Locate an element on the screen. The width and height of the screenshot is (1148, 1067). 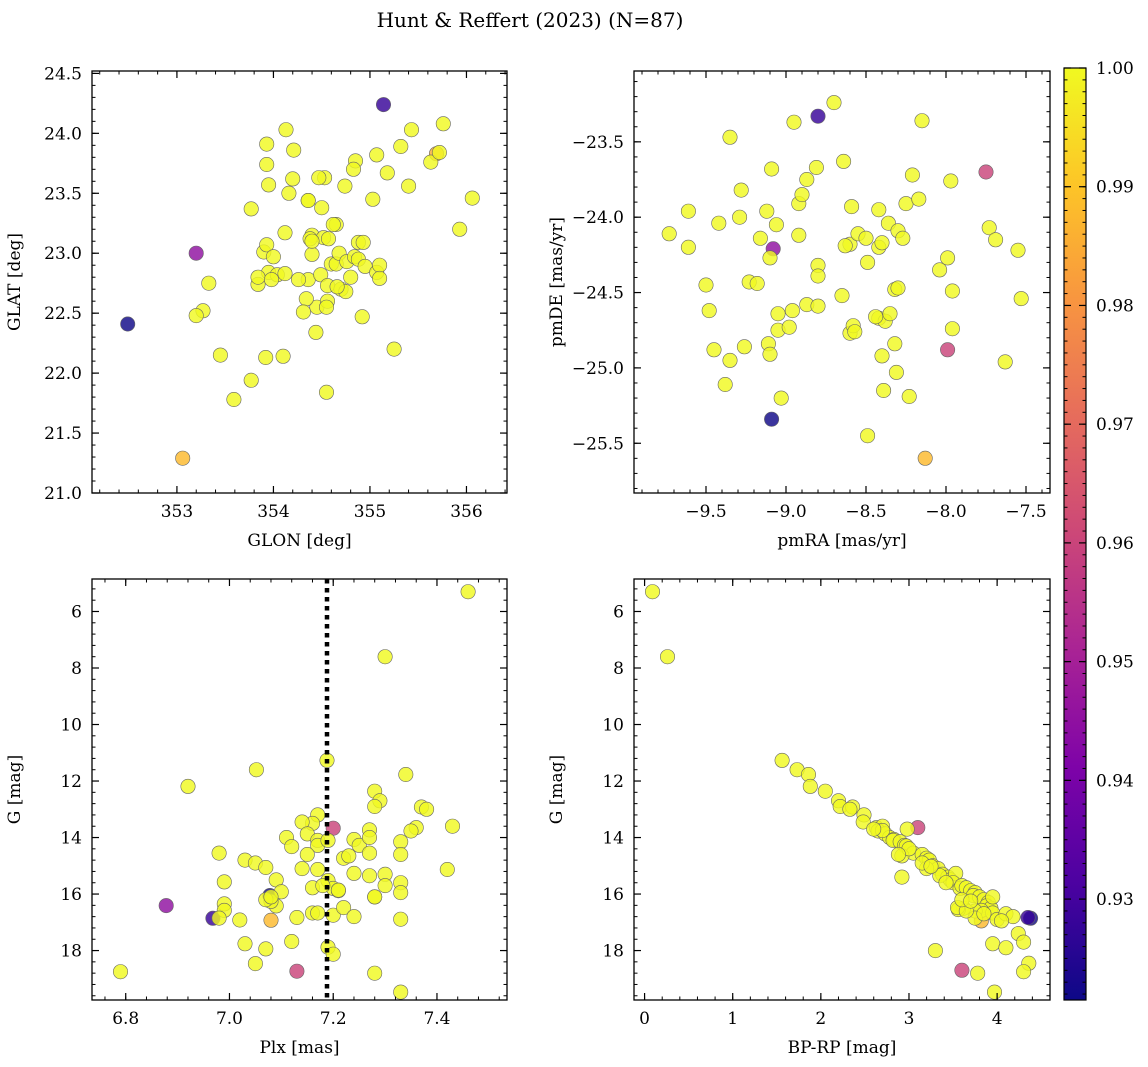
y-tick-label: 23.0 is located at coordinates (63, 254).